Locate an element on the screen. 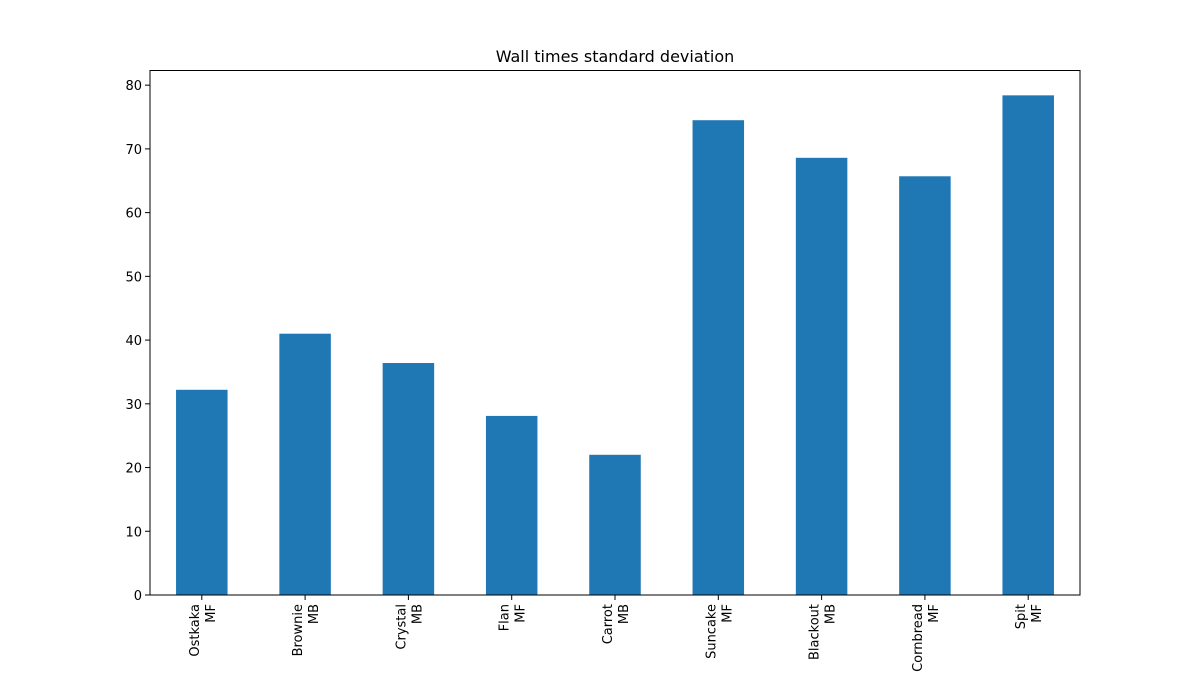 The width and height of the screenshot is (1200, 700). x-tick-label: Carrot MB is located at coordinates (616, 624).